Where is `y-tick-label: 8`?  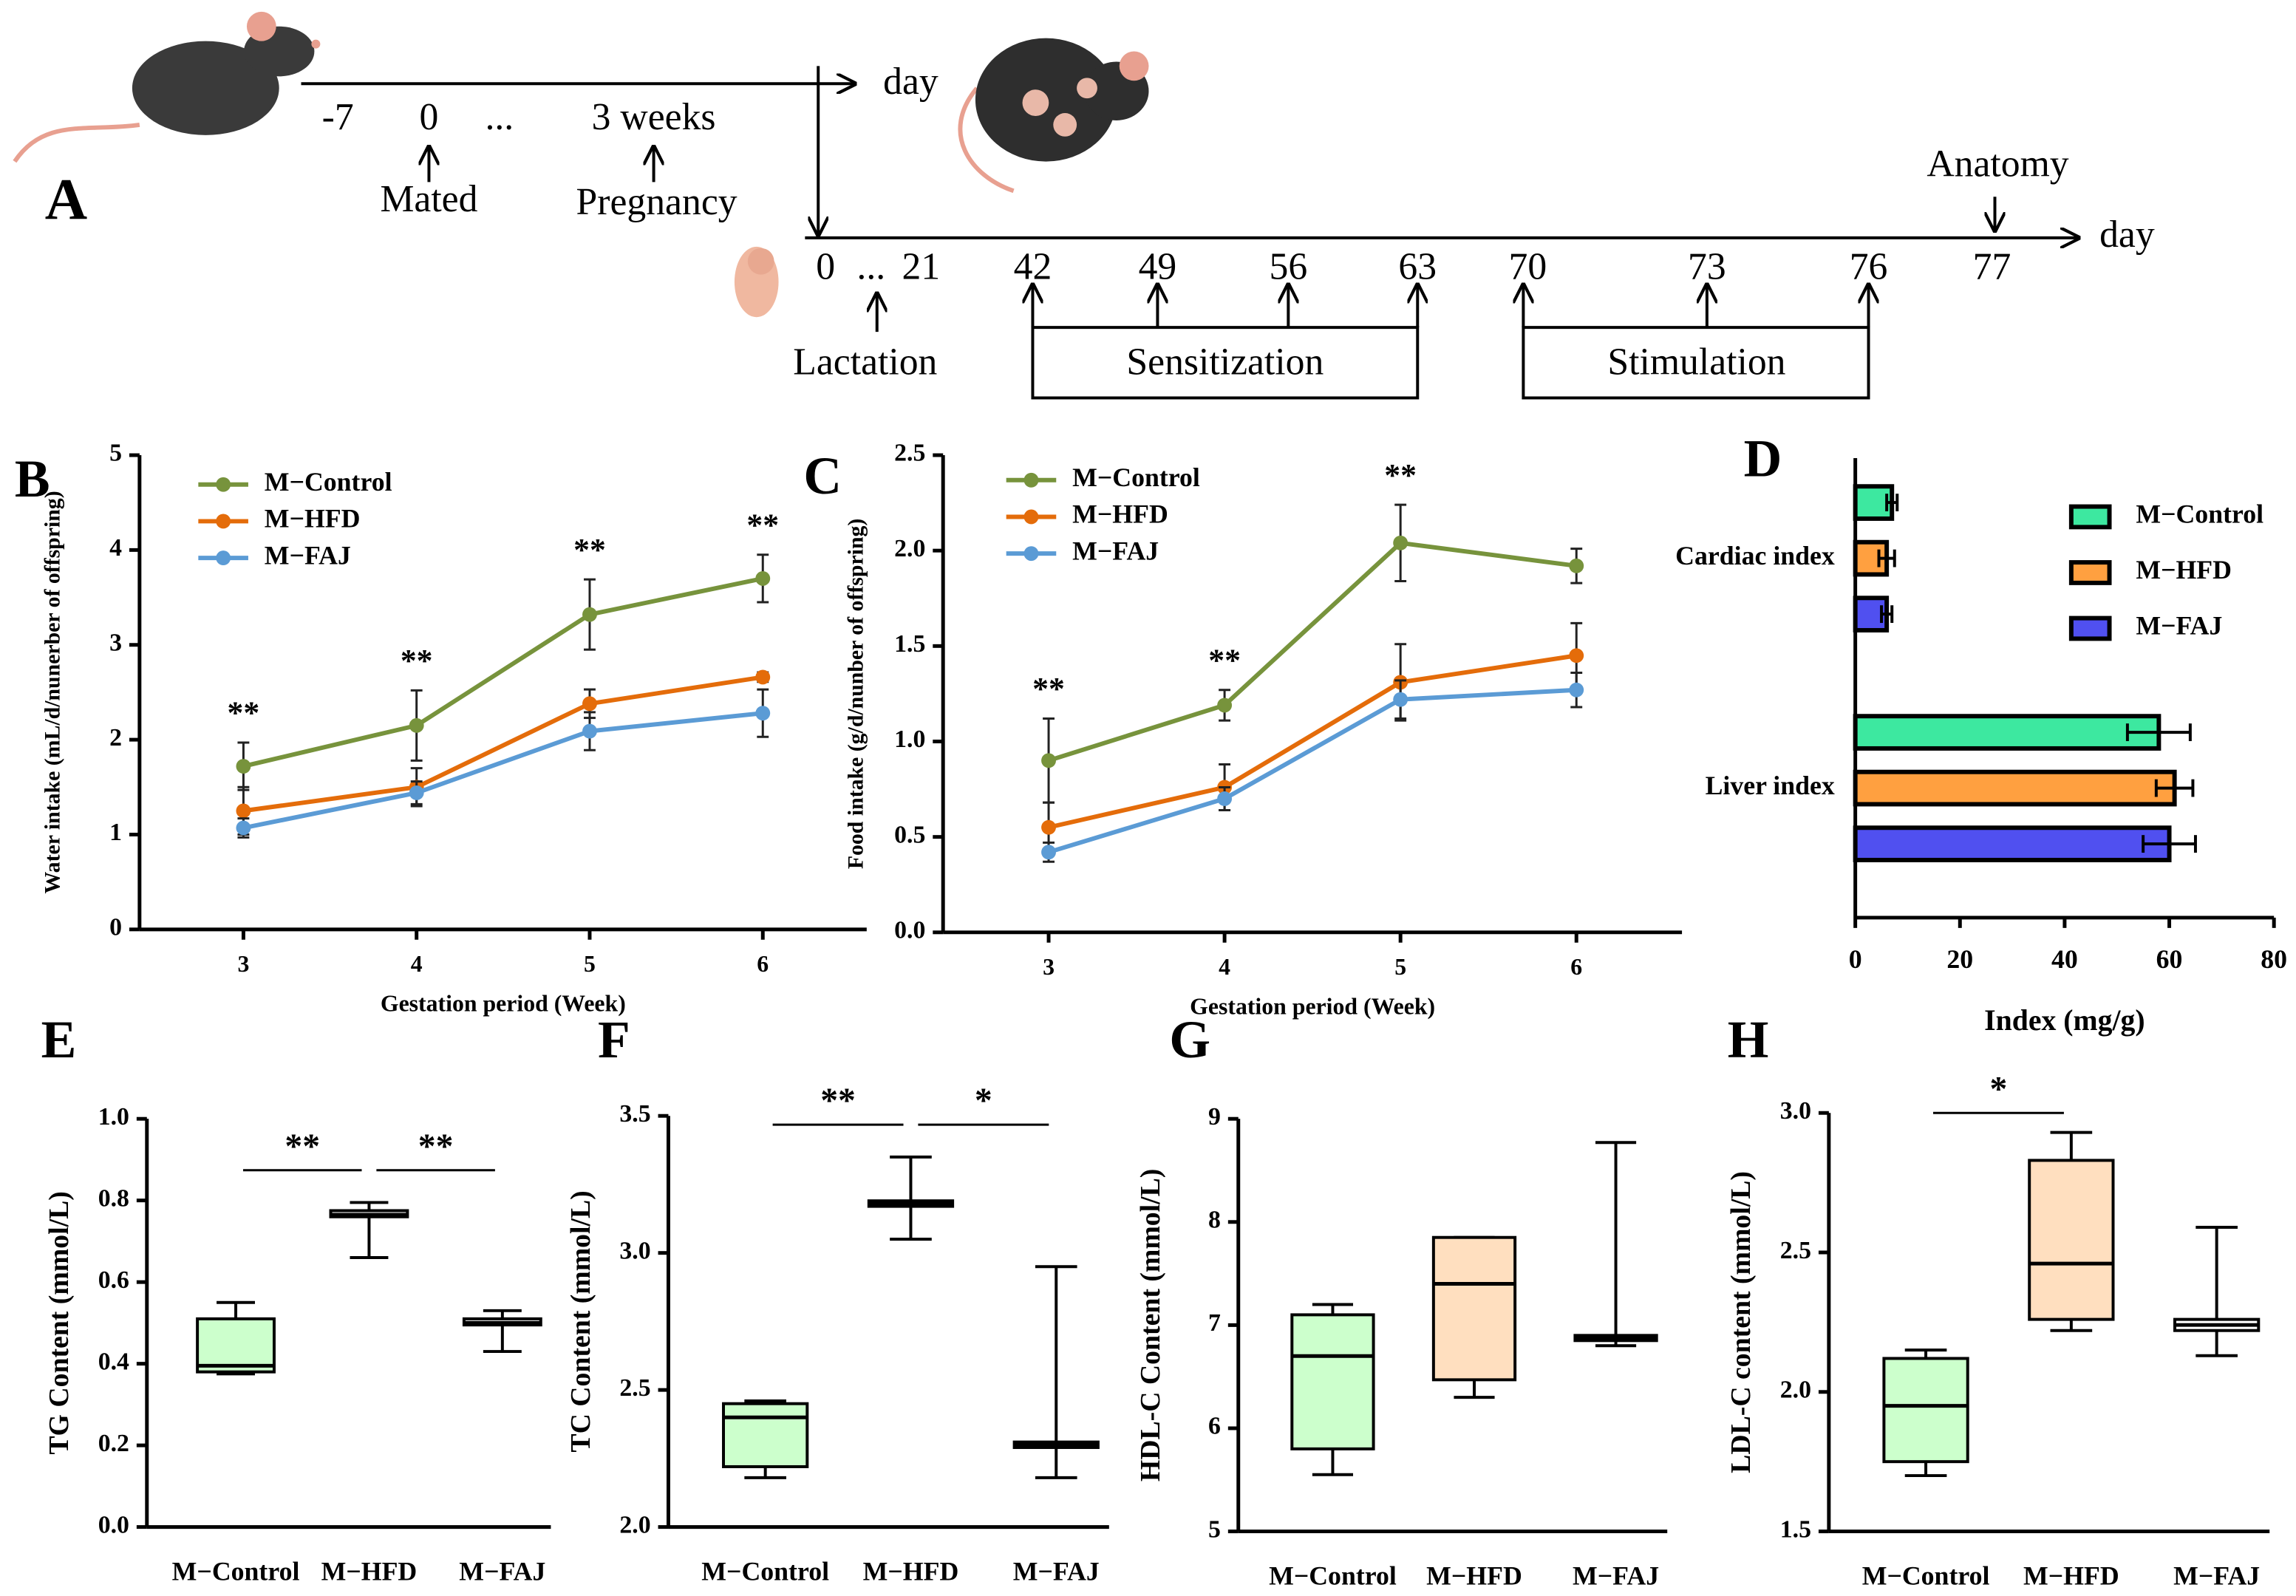
y-tick-label: 8 is located at coordinates (1214, 1220).